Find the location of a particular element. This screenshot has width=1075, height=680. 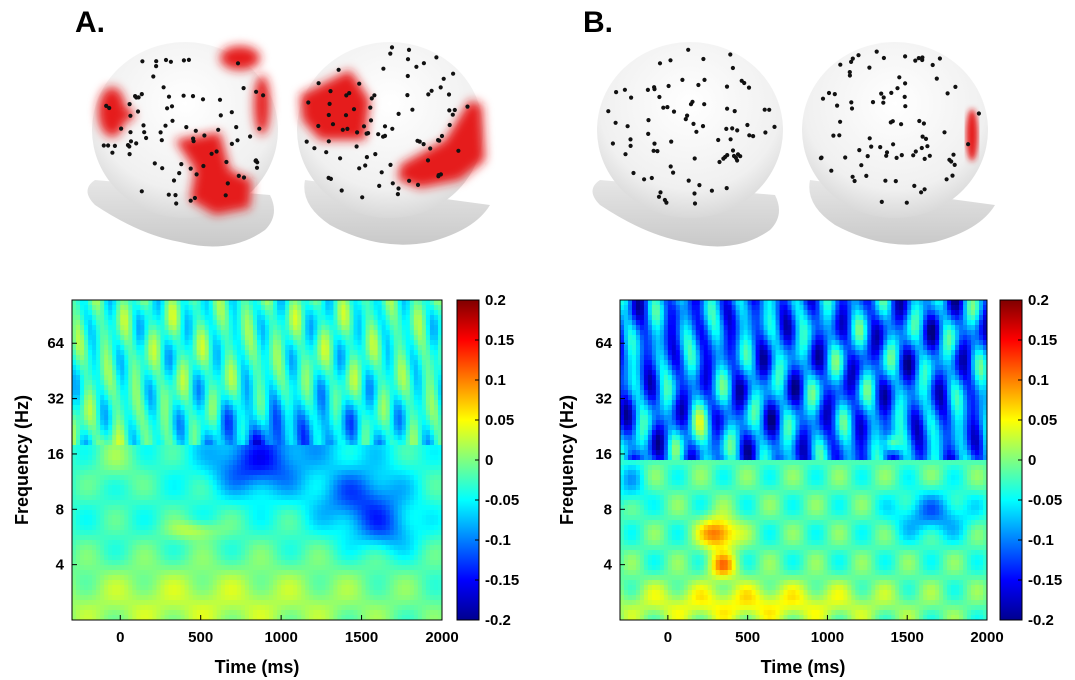

x-tick-label: 1500 is located at coordinates (907, 637).